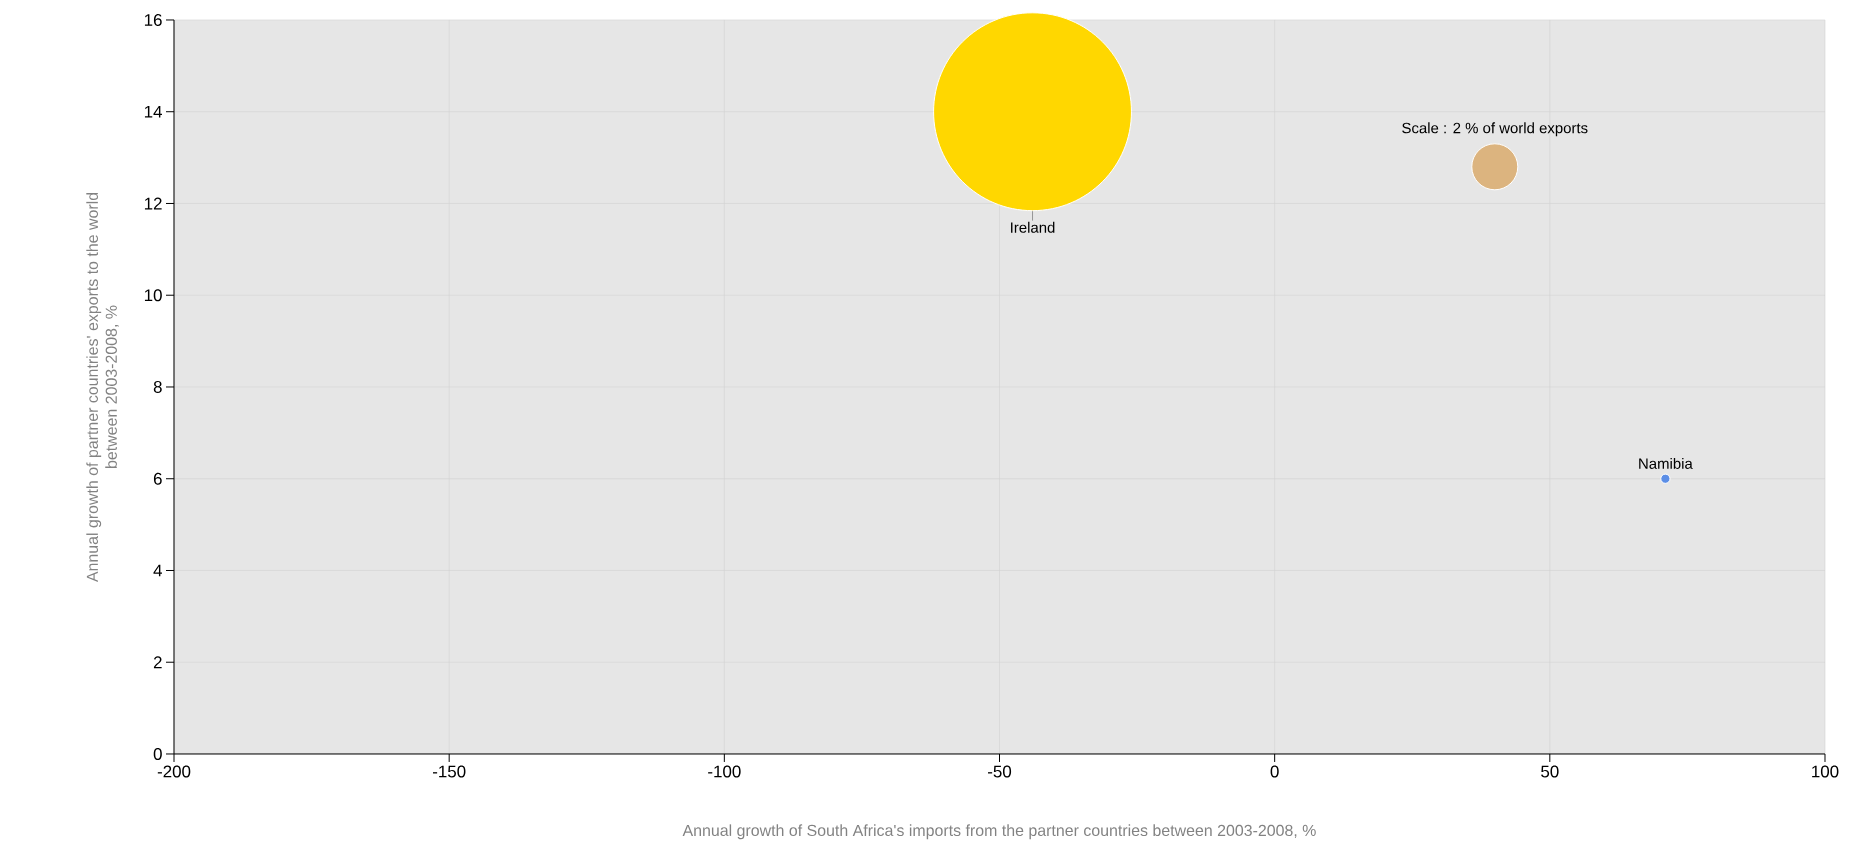 This screenshot has height=857, width=1868. What do you see at coordinates (1033, 227) in the screenshot?
I see `series-label: Ireland` at bounding box center [1033, 227].